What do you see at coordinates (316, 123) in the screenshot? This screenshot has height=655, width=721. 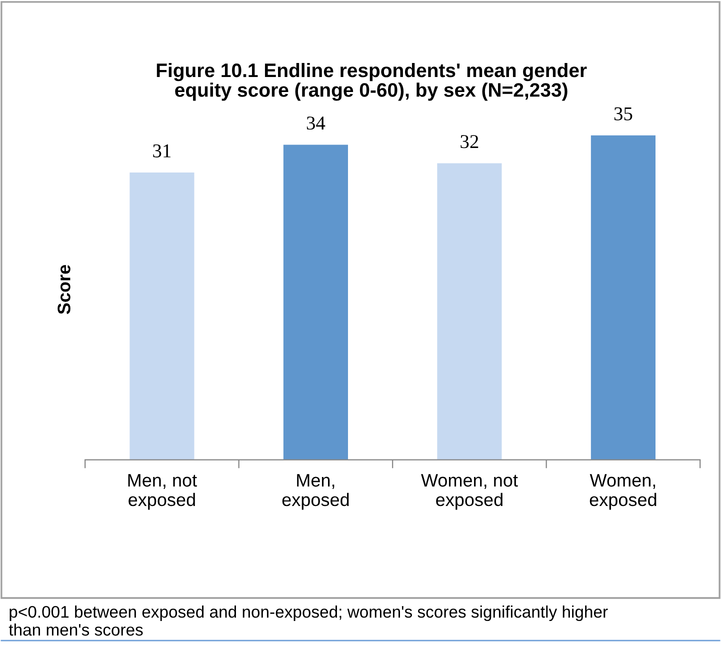 I see `data-label: 34` at bounding box center [316, 123].